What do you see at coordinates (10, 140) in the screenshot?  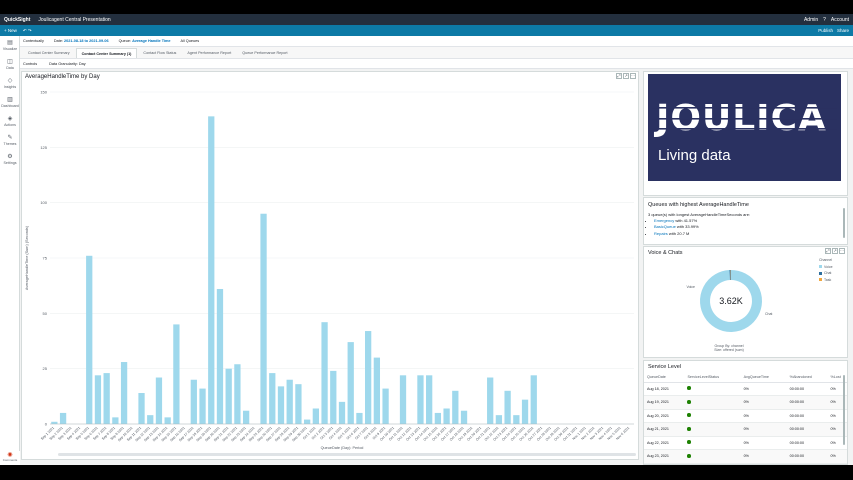 I see `nav-themes: ✎ Themes` at bounding box center [10, 140].